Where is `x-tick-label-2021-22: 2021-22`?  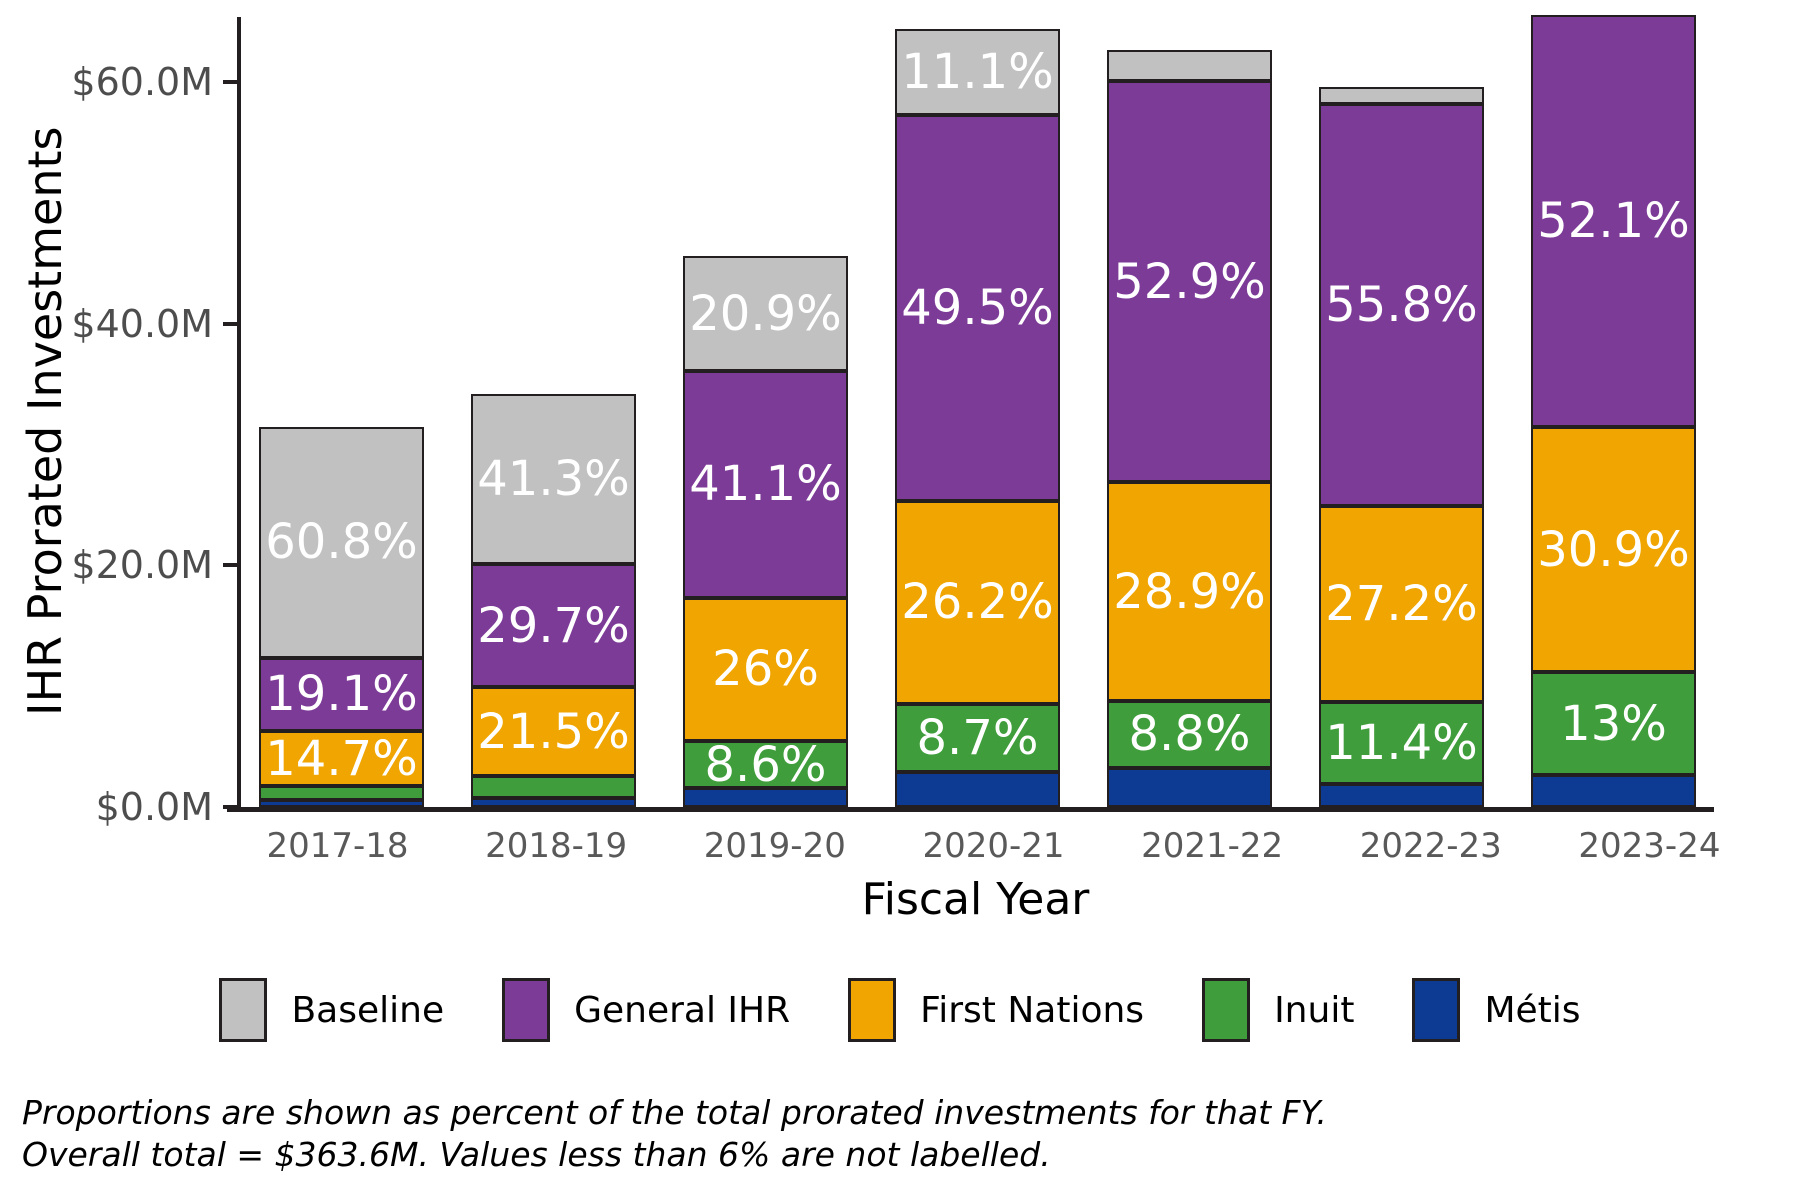
x-tick-label-2021-22: 2021-22 is located at coordinates (1212, 846).